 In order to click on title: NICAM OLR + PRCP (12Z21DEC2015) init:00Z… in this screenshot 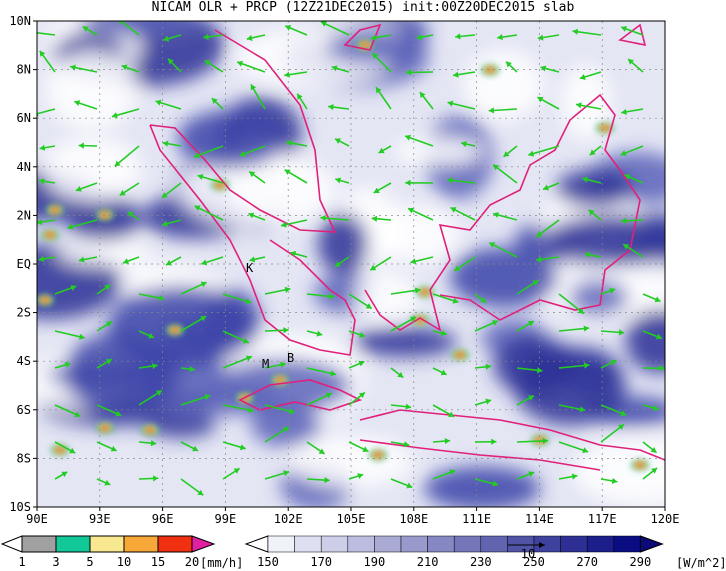, I will do `click(363, 7)`.